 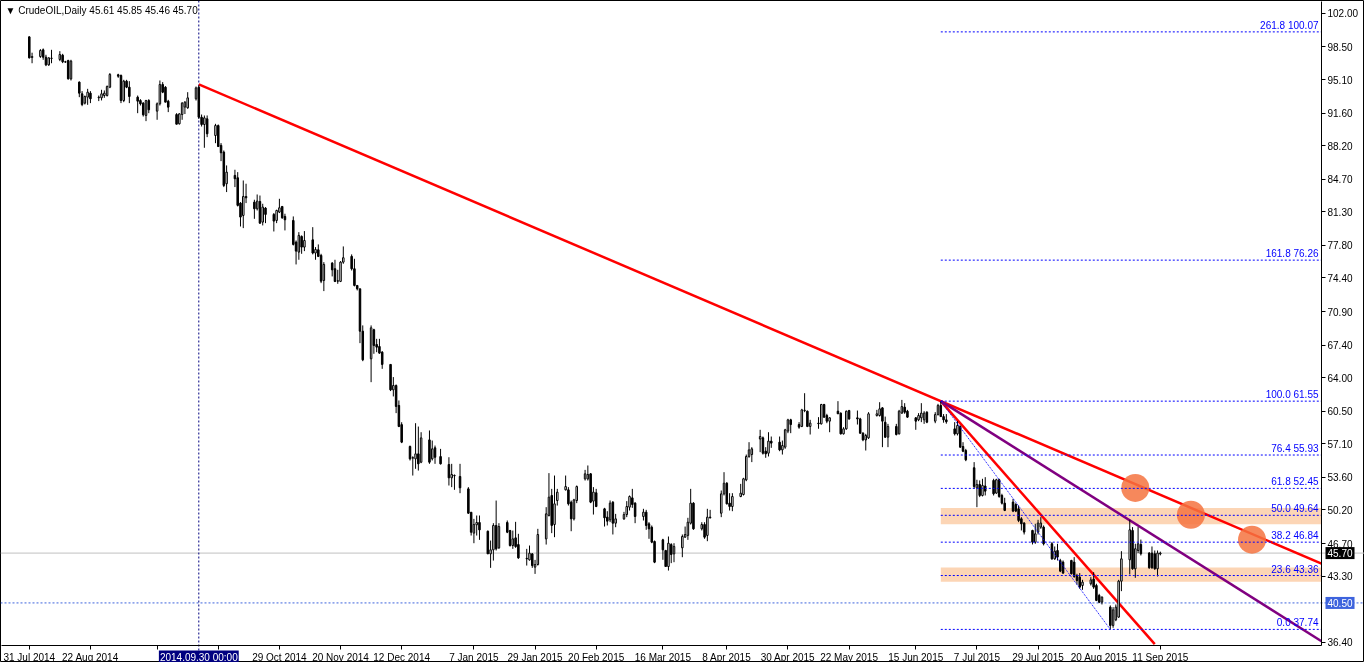 I want to click on y-tick-label: 84.70, so click(x=1340, y=180).